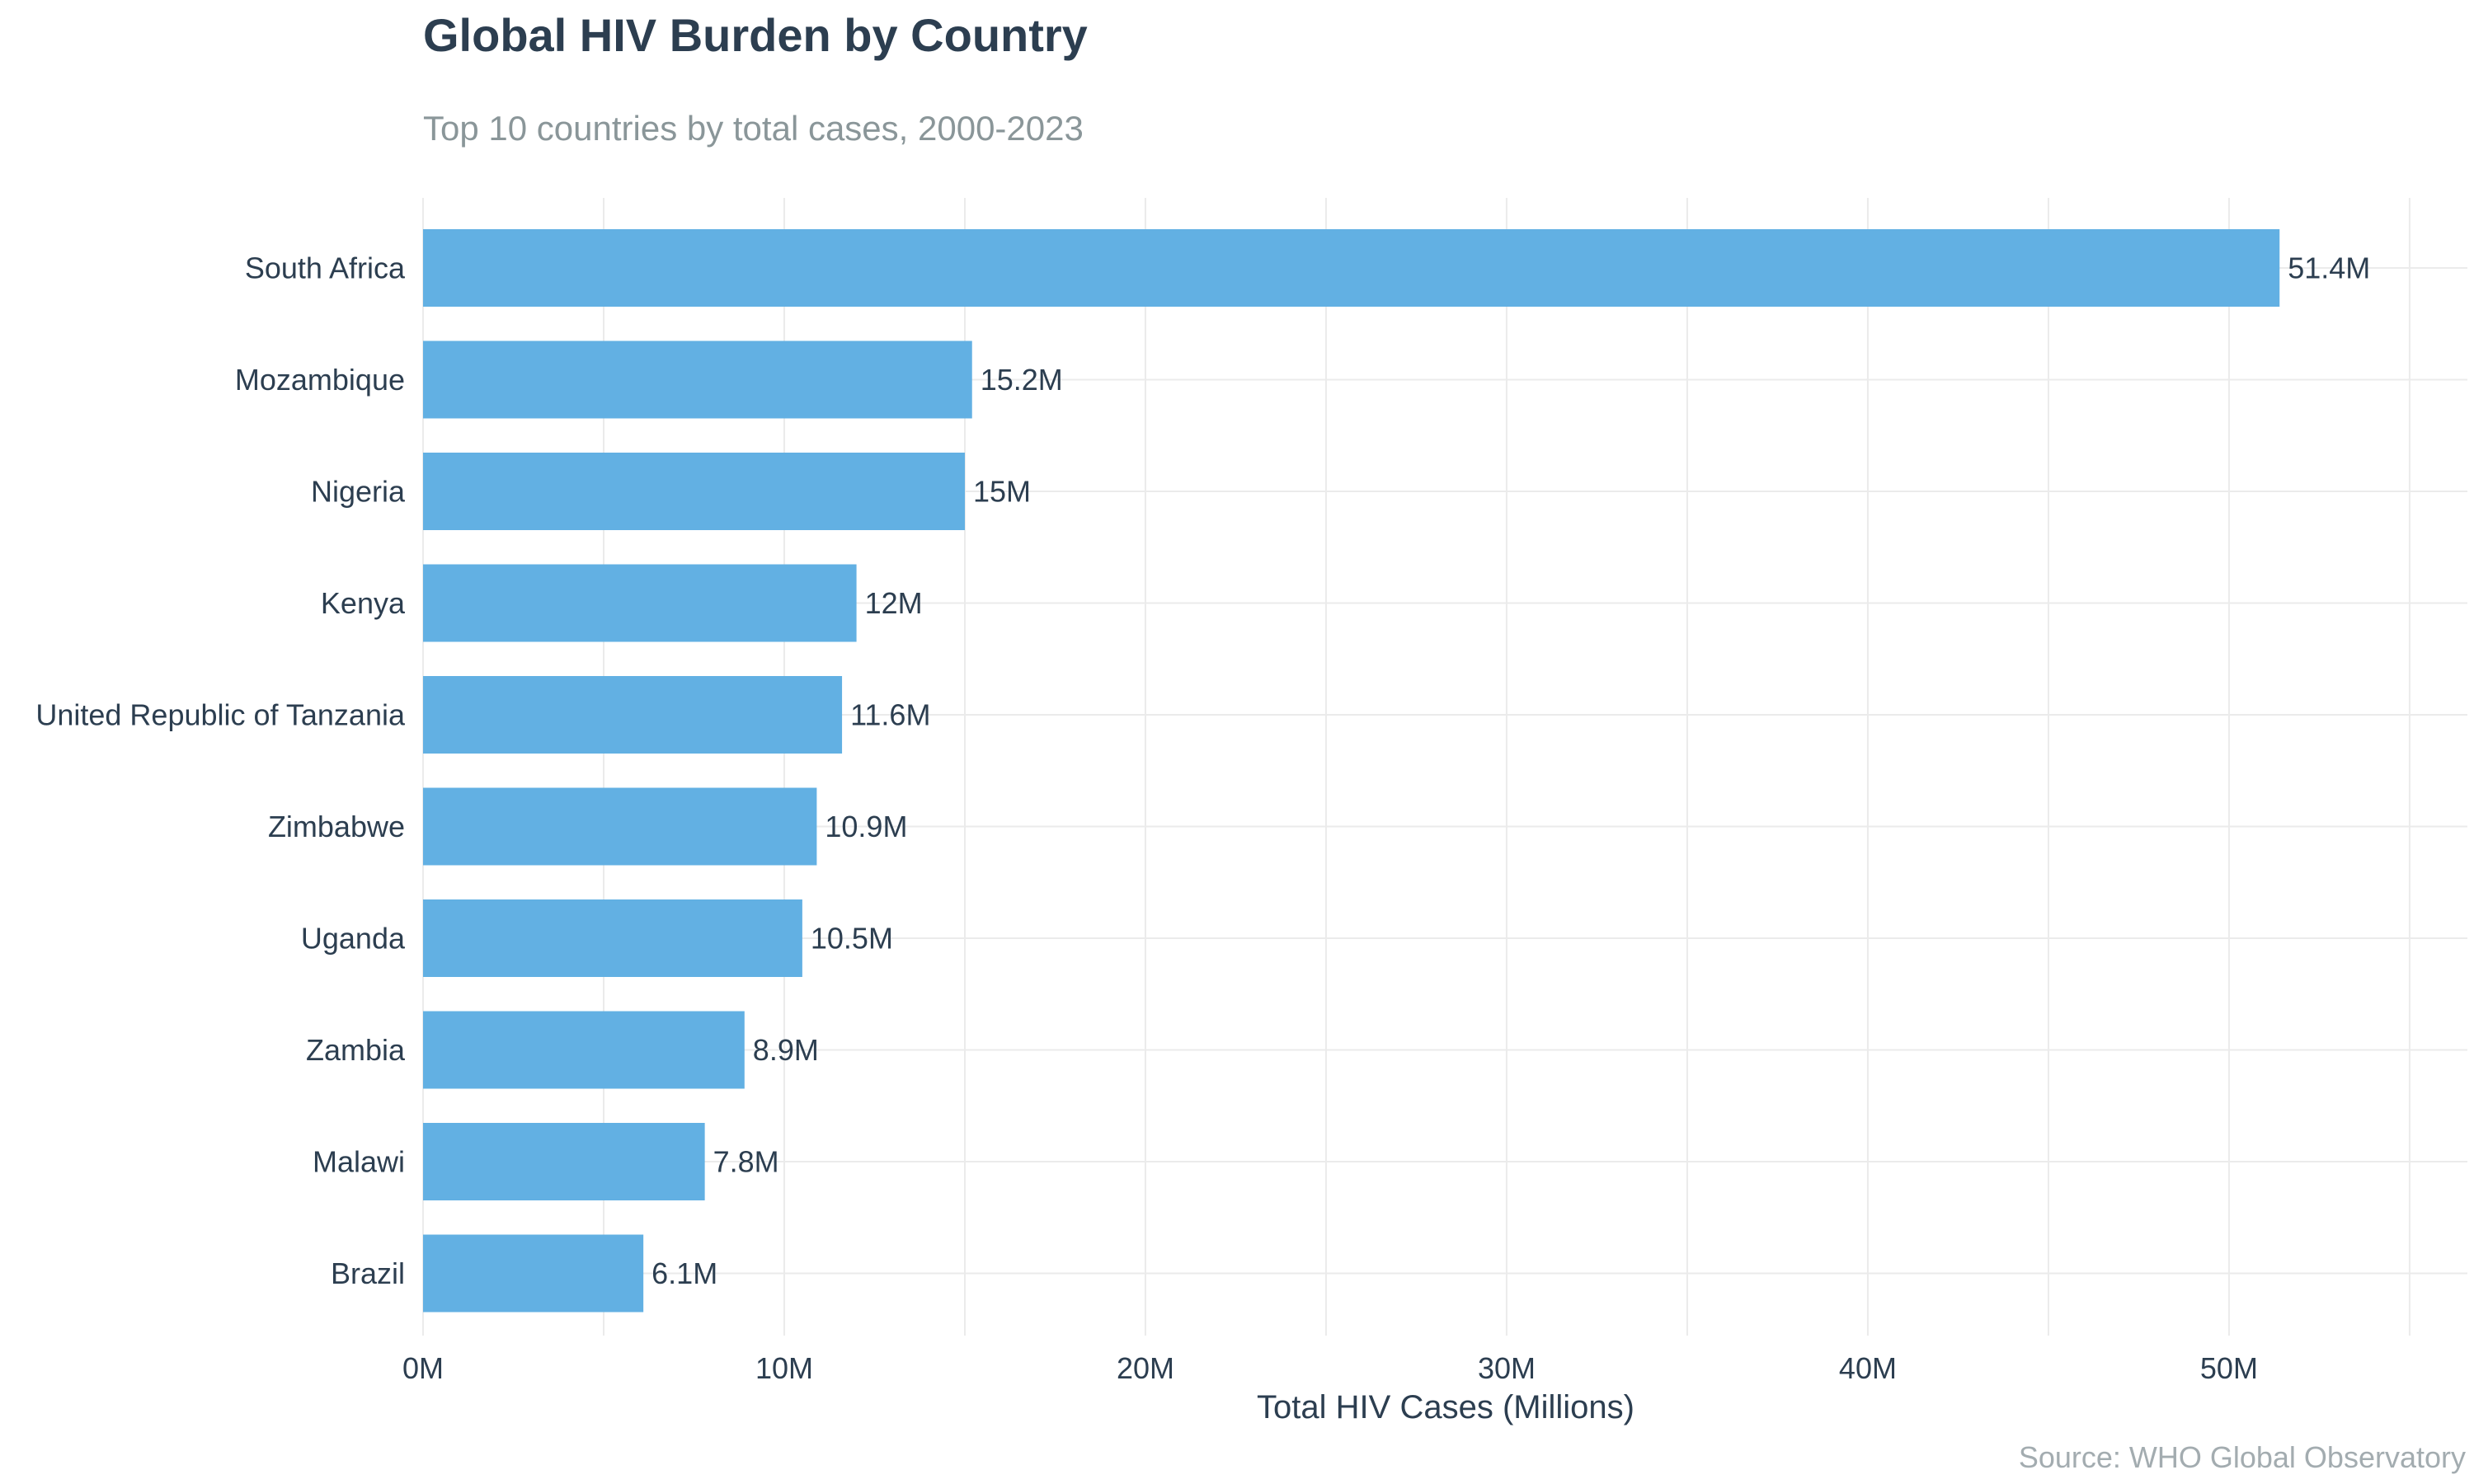 The width and height of the screenshot is (2474, 1484). What do you see at coordinates (220, 715) in the screenshot?
I see `category-label: United Republic of Tanzania` at bounding box center [220, 715].